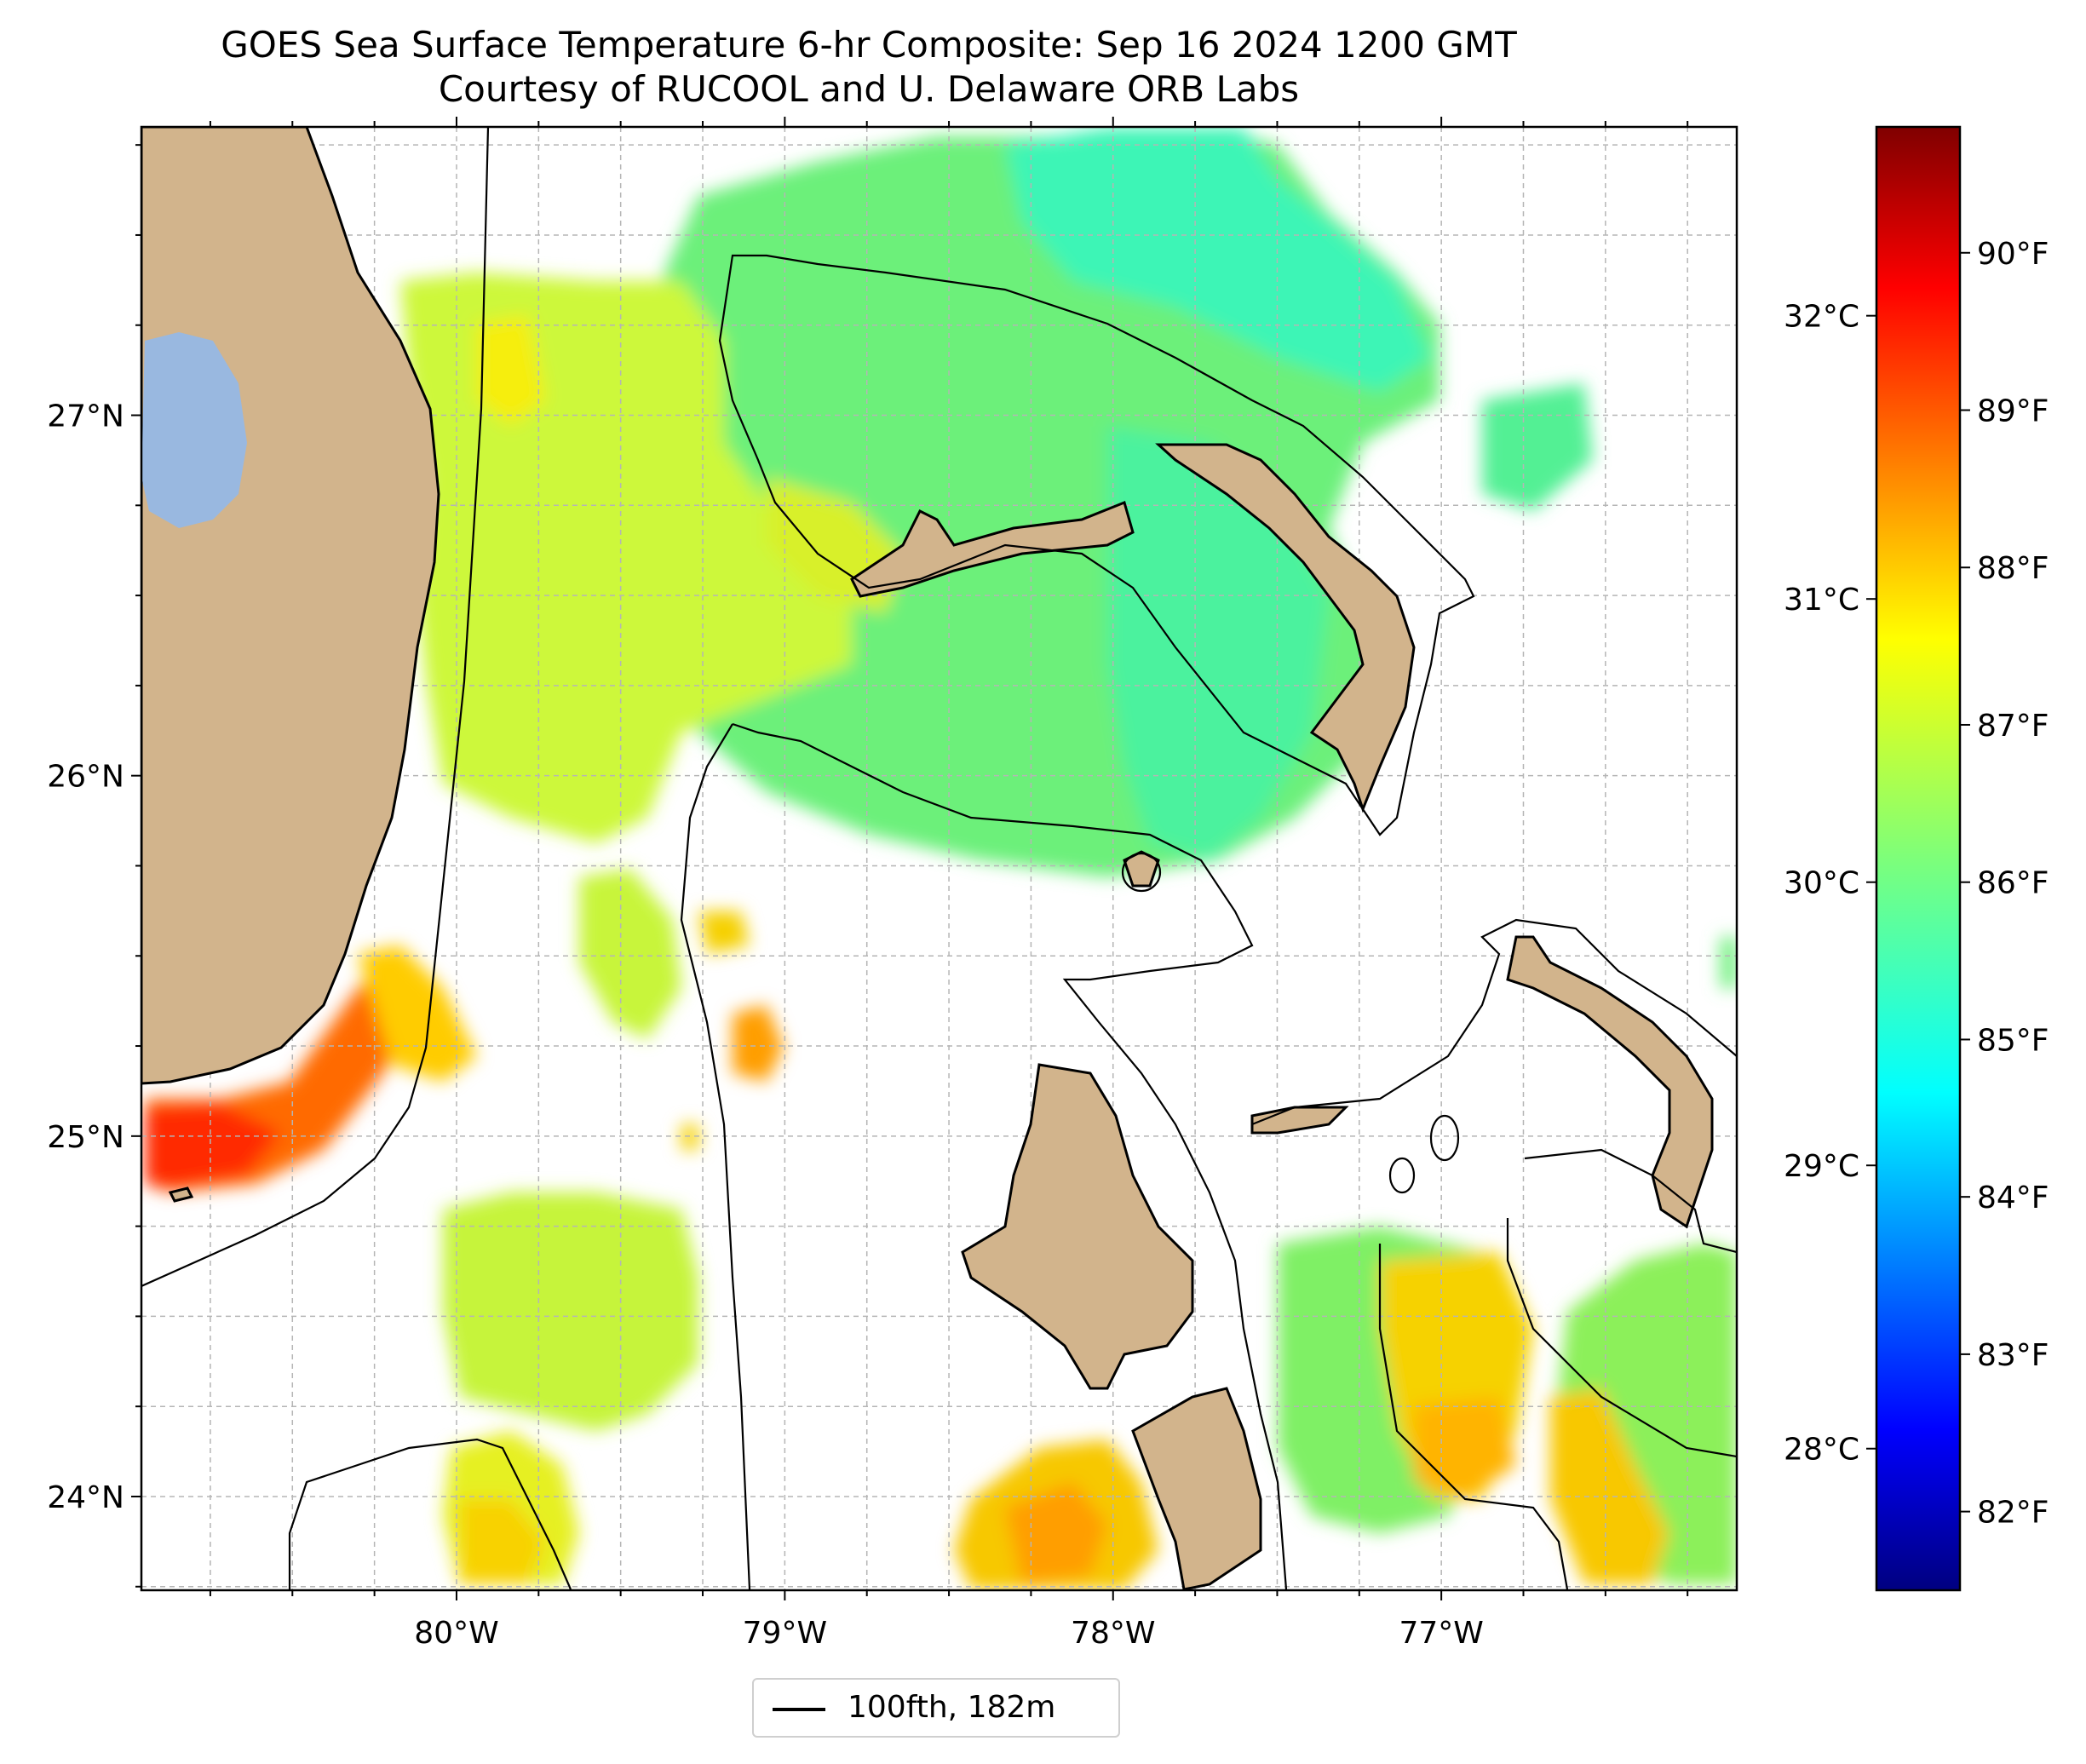  I want to click on map-legend: 100fth, 182m, so click(936, 1708).